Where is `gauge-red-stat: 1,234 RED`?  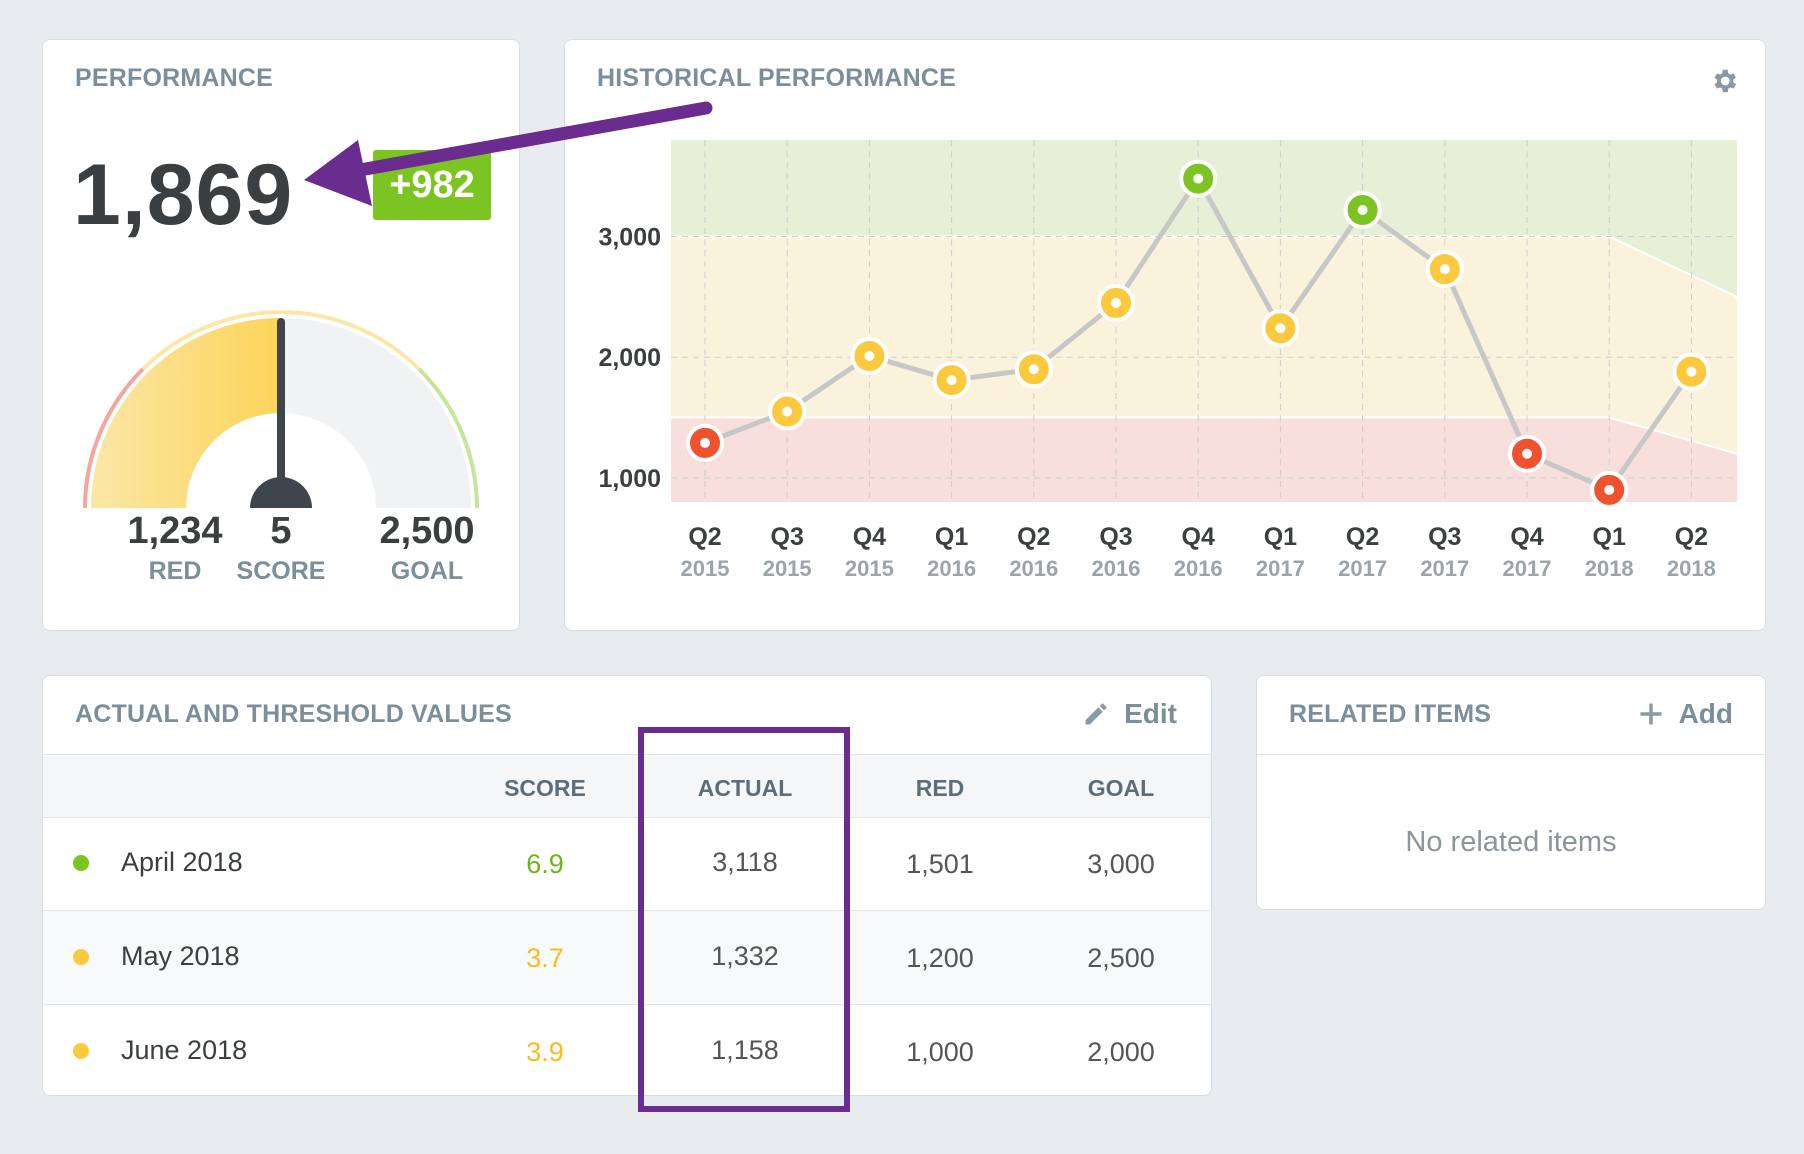 gauge-red-stat: 1,234 RED is located at coordinates (175, 548).